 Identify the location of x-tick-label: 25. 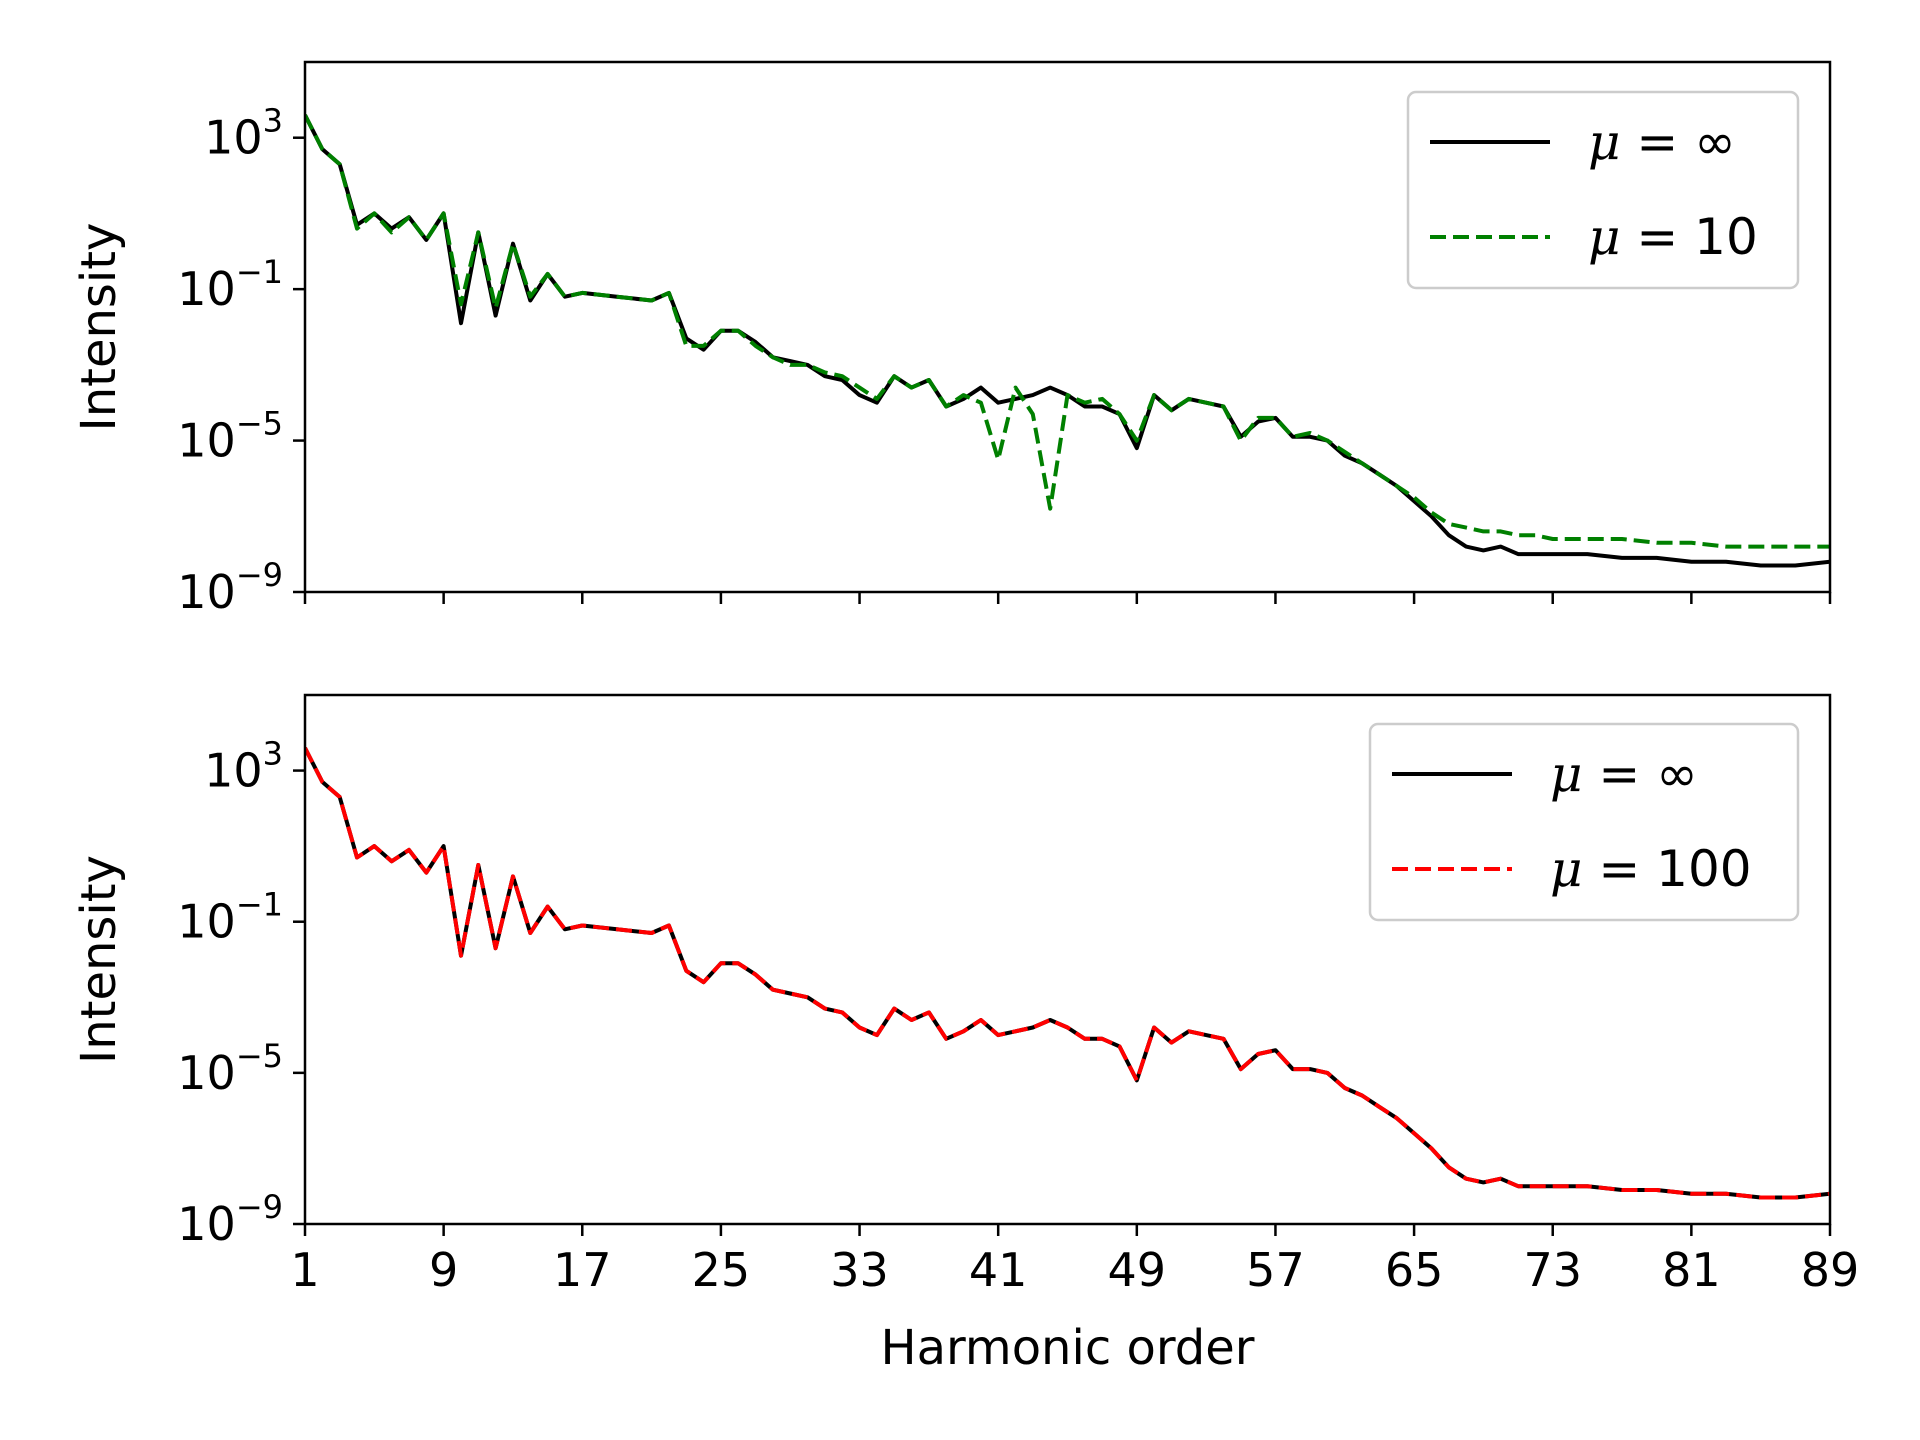
(721, 1270).